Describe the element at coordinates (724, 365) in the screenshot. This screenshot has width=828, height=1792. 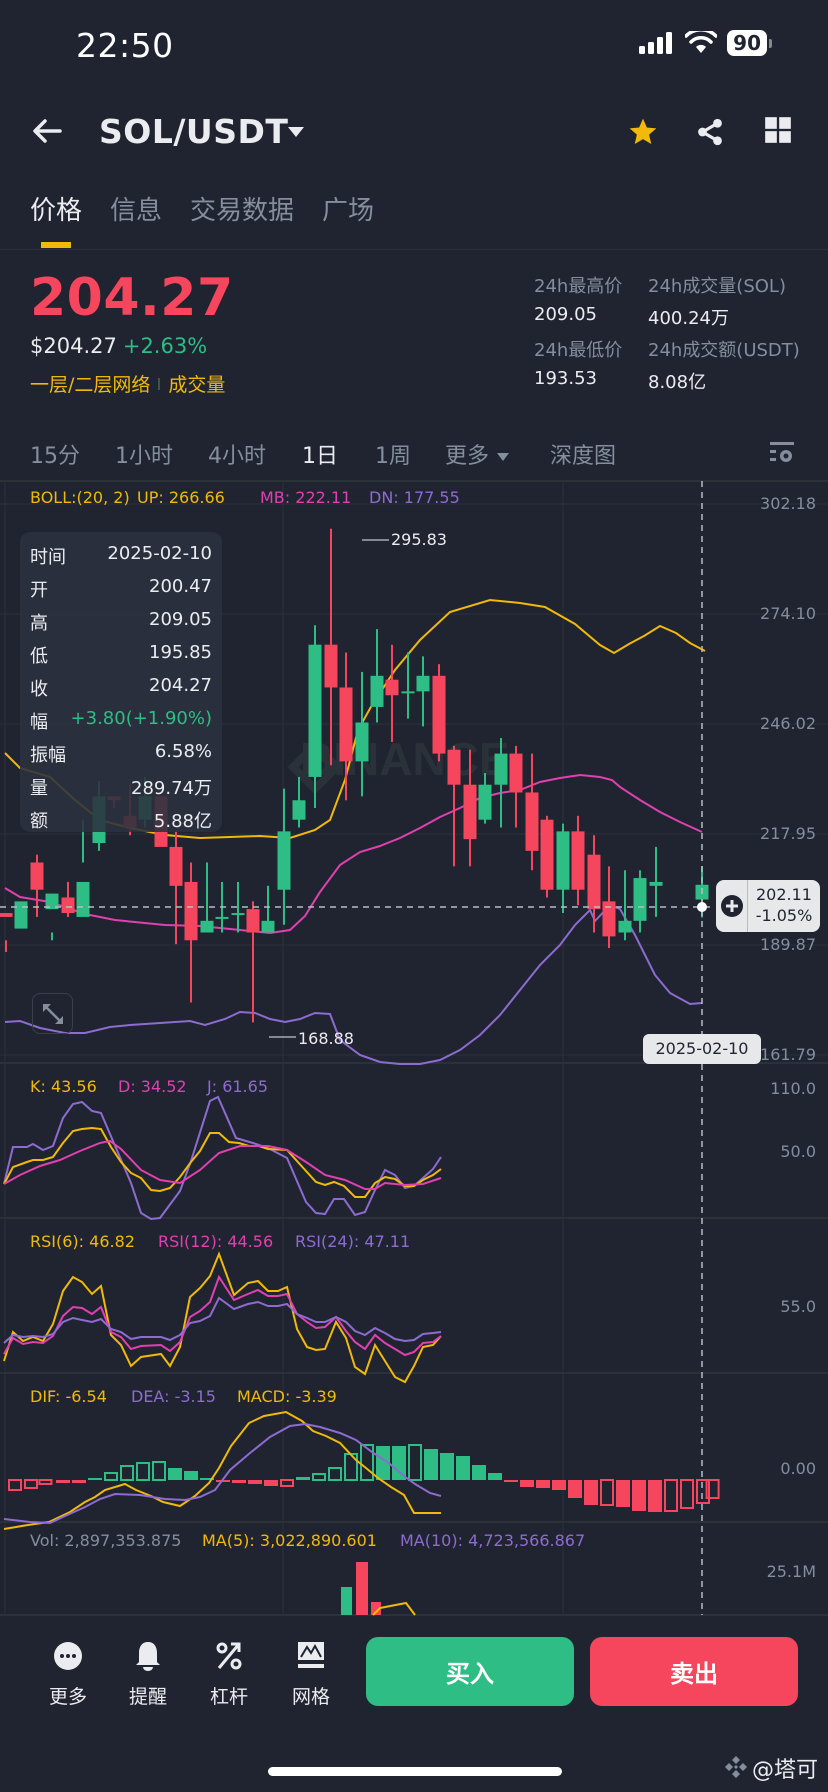
I see `stat-vol-usdt: 24h成交额(USDT) 8.08亿` at that location.